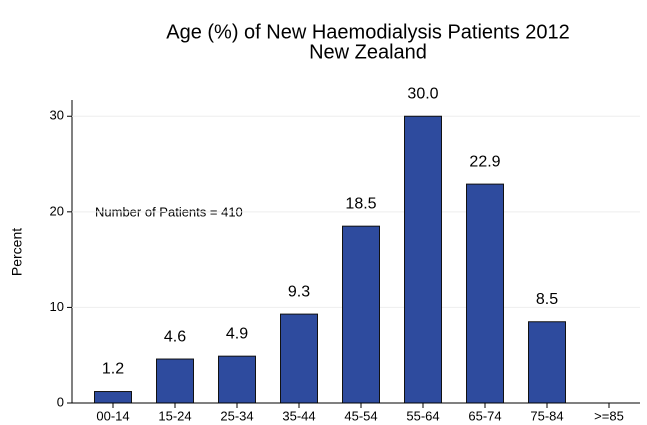 The image size is (647, 425). Describe the element at coordinates (237, 333) in the screenshot. I see `value-label: 4.9` at that location.